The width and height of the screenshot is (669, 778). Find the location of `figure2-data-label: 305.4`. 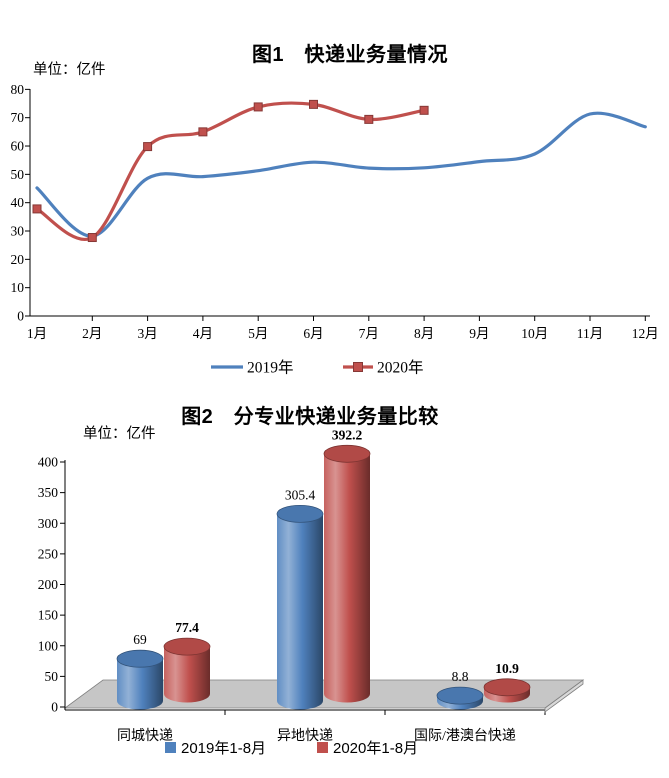

figure2-data-label: 305.4 is located at coordinates (300, 494).